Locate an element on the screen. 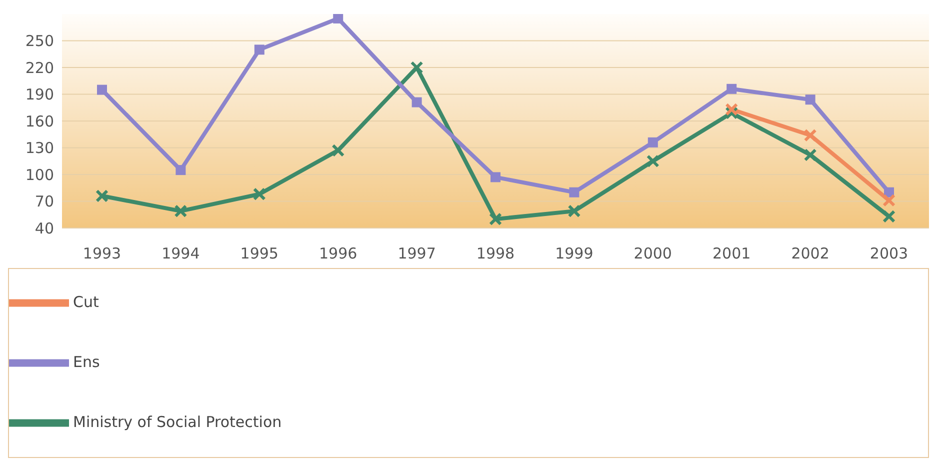  x-tick-label: 1999 is located at coordinates (574, 253).